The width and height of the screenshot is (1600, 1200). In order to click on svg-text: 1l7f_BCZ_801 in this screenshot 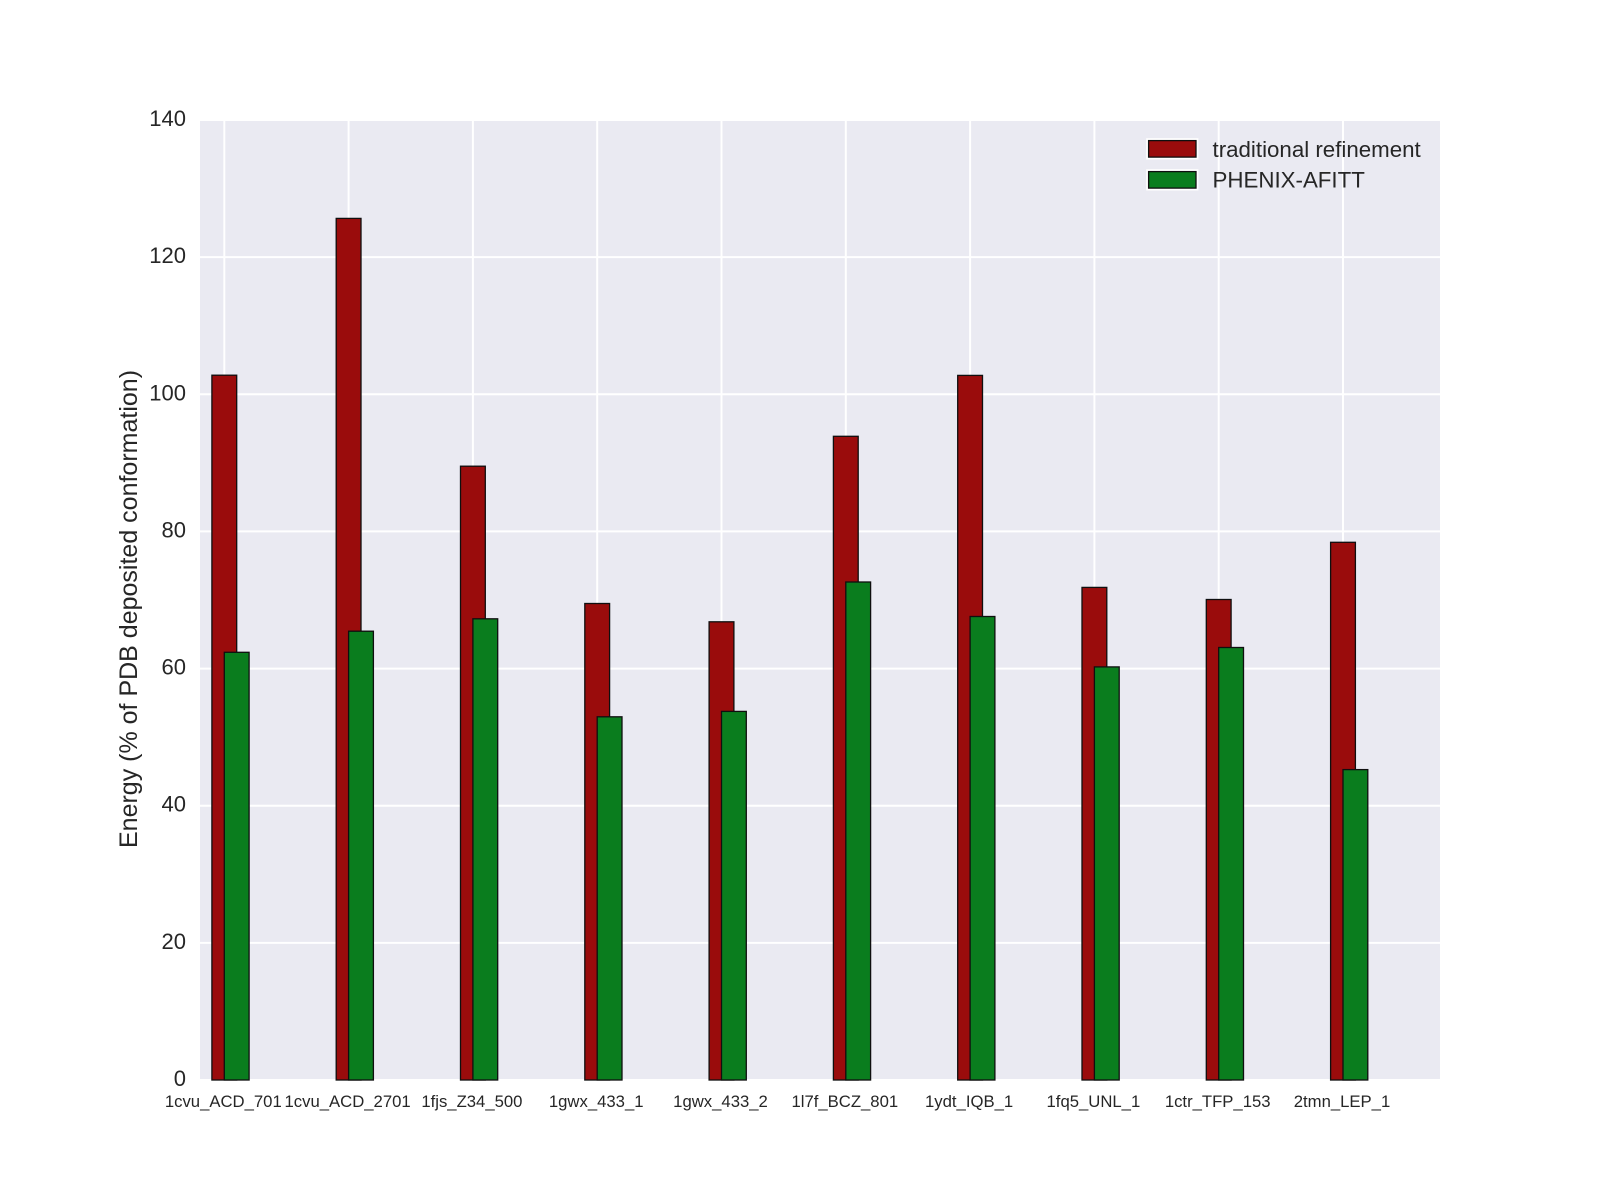, I will do `click(844, 1101)`.